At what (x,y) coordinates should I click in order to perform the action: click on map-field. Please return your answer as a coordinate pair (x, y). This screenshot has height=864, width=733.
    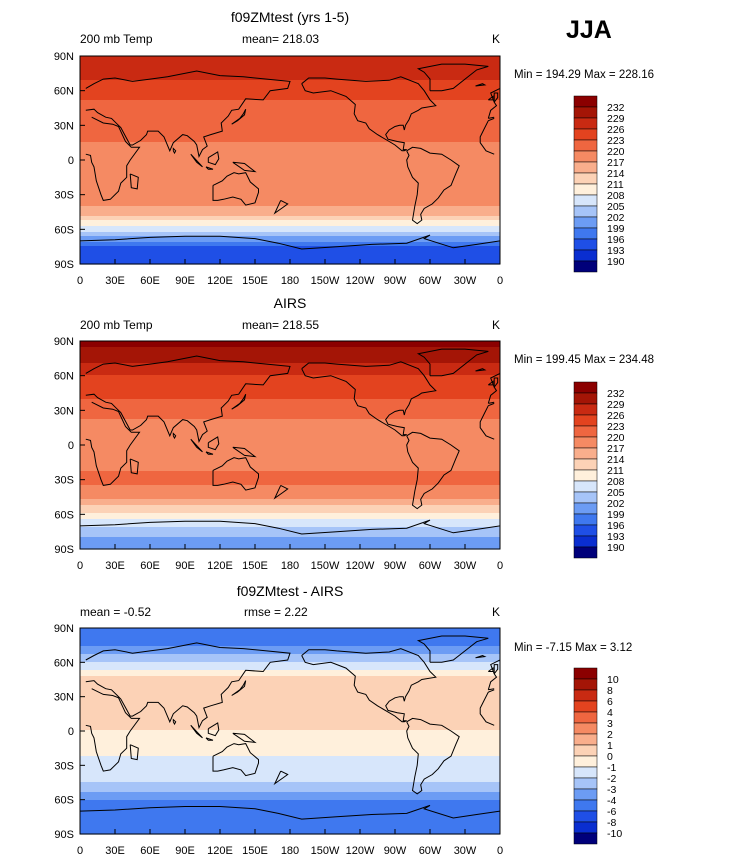
    Looking at the image, I should click on (290, 731).